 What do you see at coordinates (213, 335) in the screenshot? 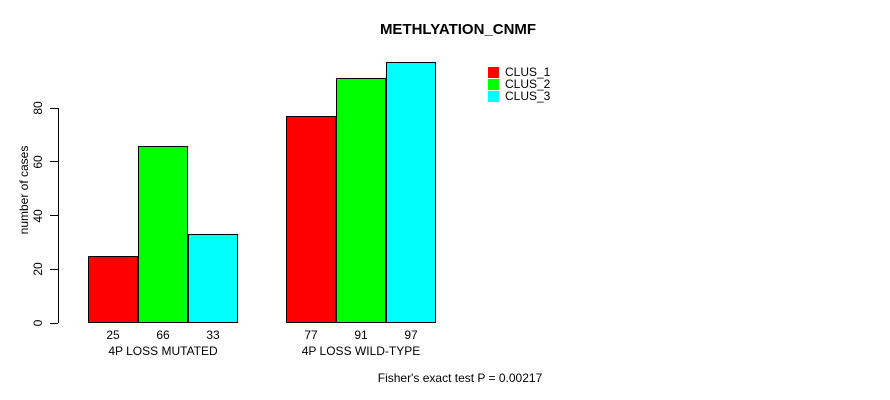
I see `bar-value-label: 33` at bounding box center [213, 335].